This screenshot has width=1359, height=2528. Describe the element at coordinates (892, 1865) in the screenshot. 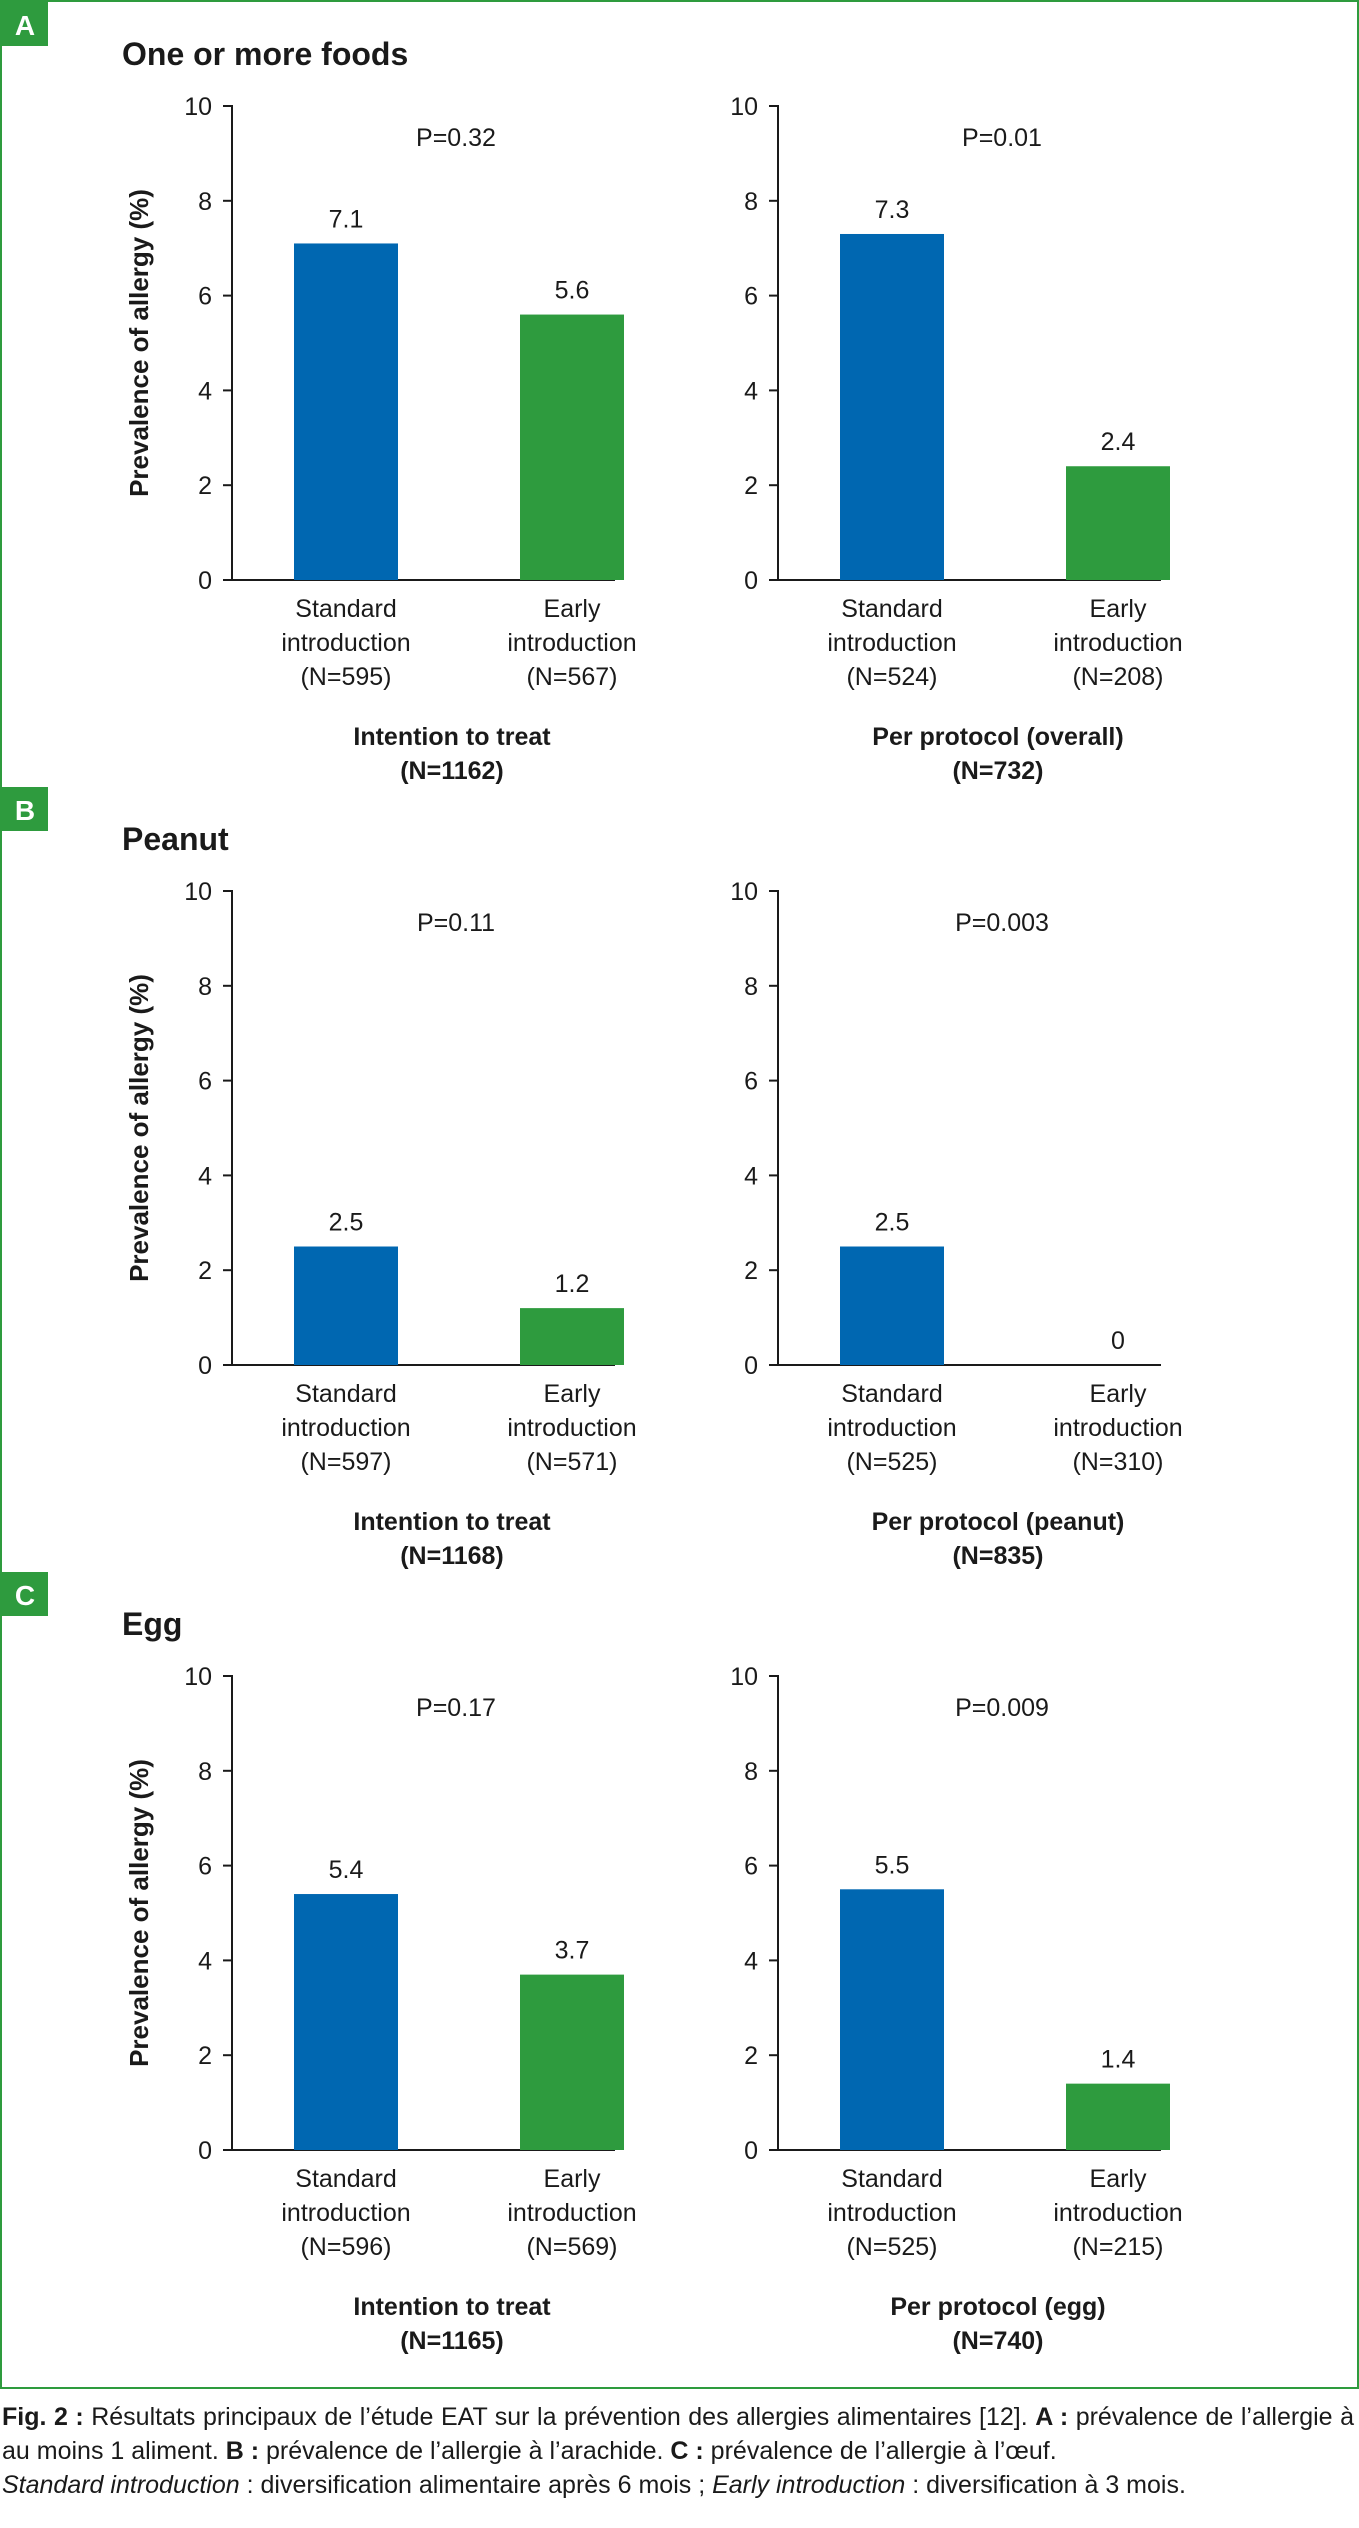

I see `data-label-C-2-1: 5.5` at that location.